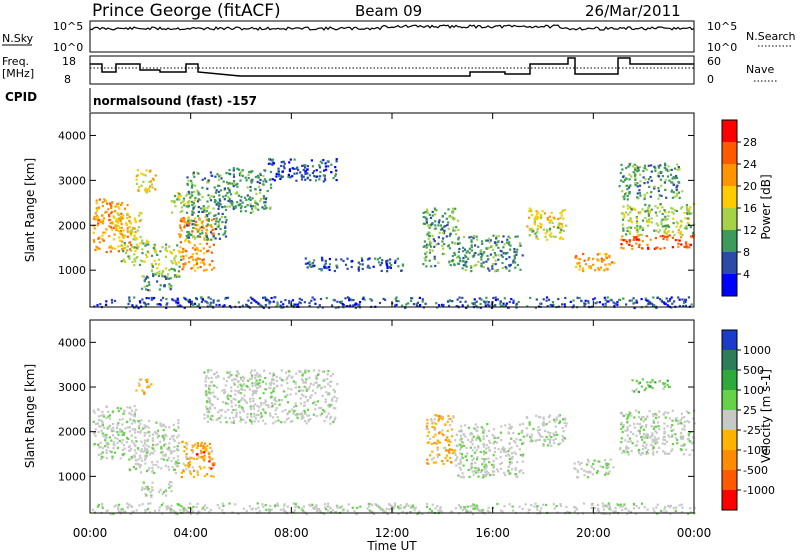 The image size is (800, 554). What do you see at coordinates (755, 470) in the screenshot?
I see `colorbar-tick-label: -500` at bounding box center [755, 470].